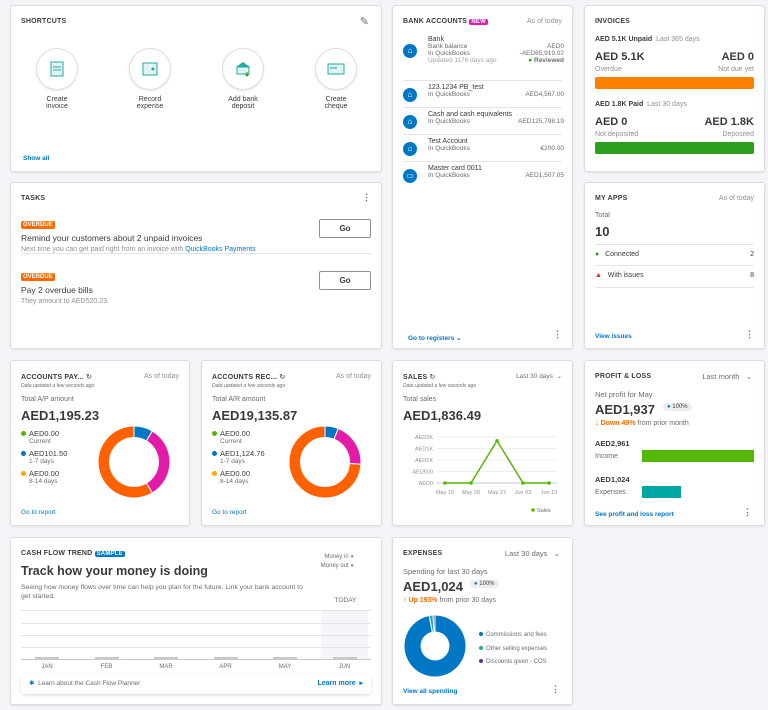 This screenshot has width=768, height=710. Describe the element at coordinates (239, 399) in the screenshot. I see `total-label: Total A/R amount` at that location.